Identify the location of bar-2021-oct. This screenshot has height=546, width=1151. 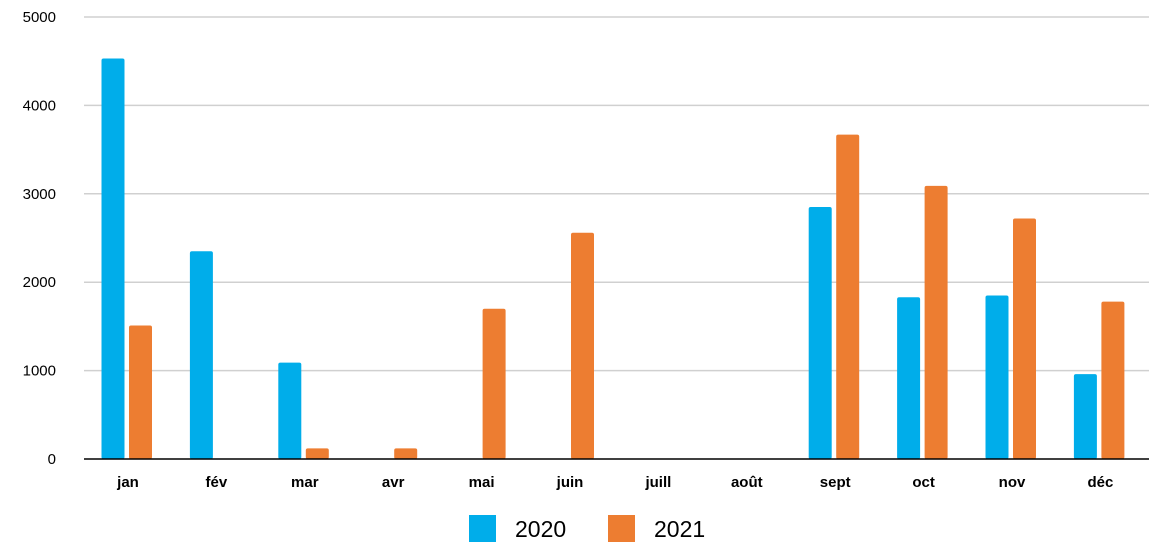
(936, 322).